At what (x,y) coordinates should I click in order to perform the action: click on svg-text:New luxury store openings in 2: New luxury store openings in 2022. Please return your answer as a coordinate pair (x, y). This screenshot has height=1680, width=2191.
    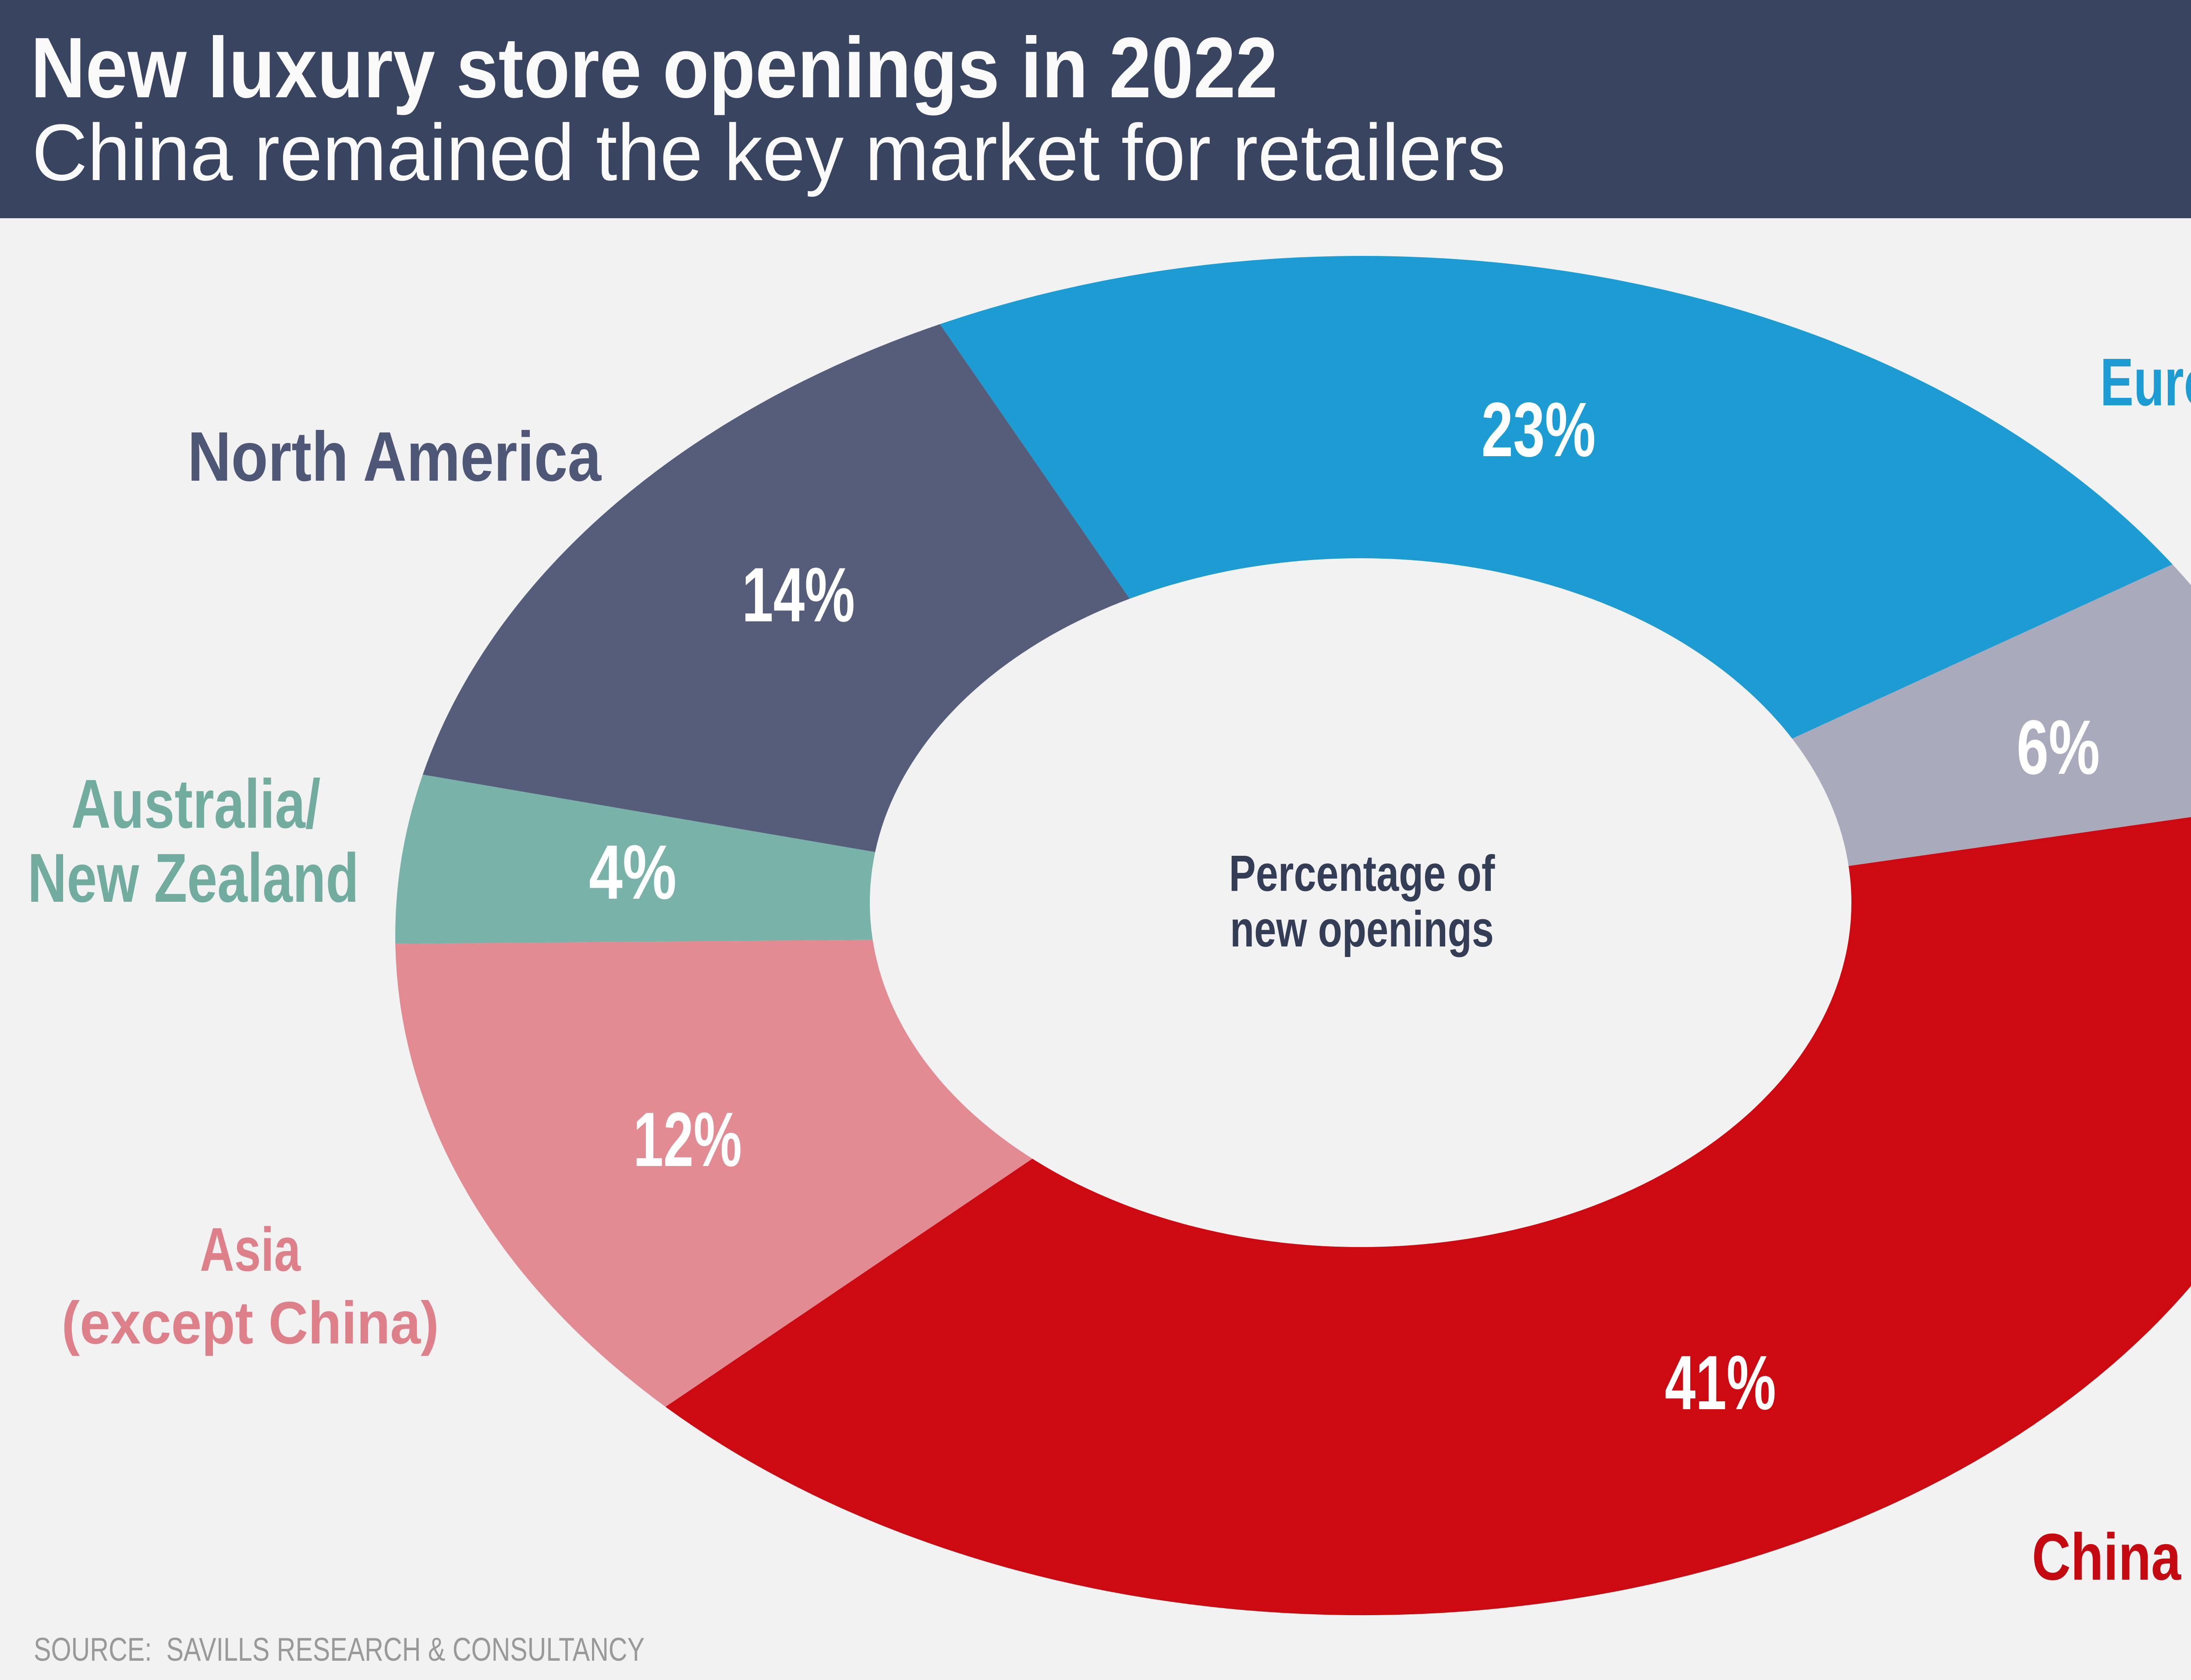
    Looking at the image, I should click on (654, 68).